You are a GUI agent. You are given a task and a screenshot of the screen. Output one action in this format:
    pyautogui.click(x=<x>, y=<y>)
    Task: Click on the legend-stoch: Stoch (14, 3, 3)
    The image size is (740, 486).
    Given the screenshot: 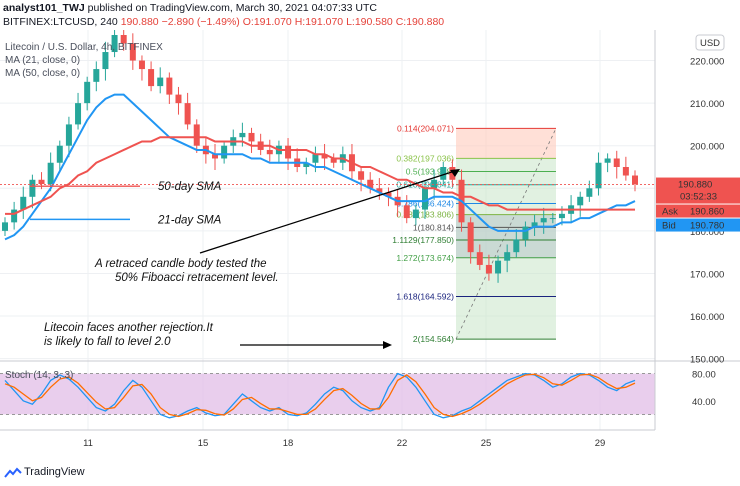 What is the action you would take?
    pyautogui.click(x=39, y=375)
    